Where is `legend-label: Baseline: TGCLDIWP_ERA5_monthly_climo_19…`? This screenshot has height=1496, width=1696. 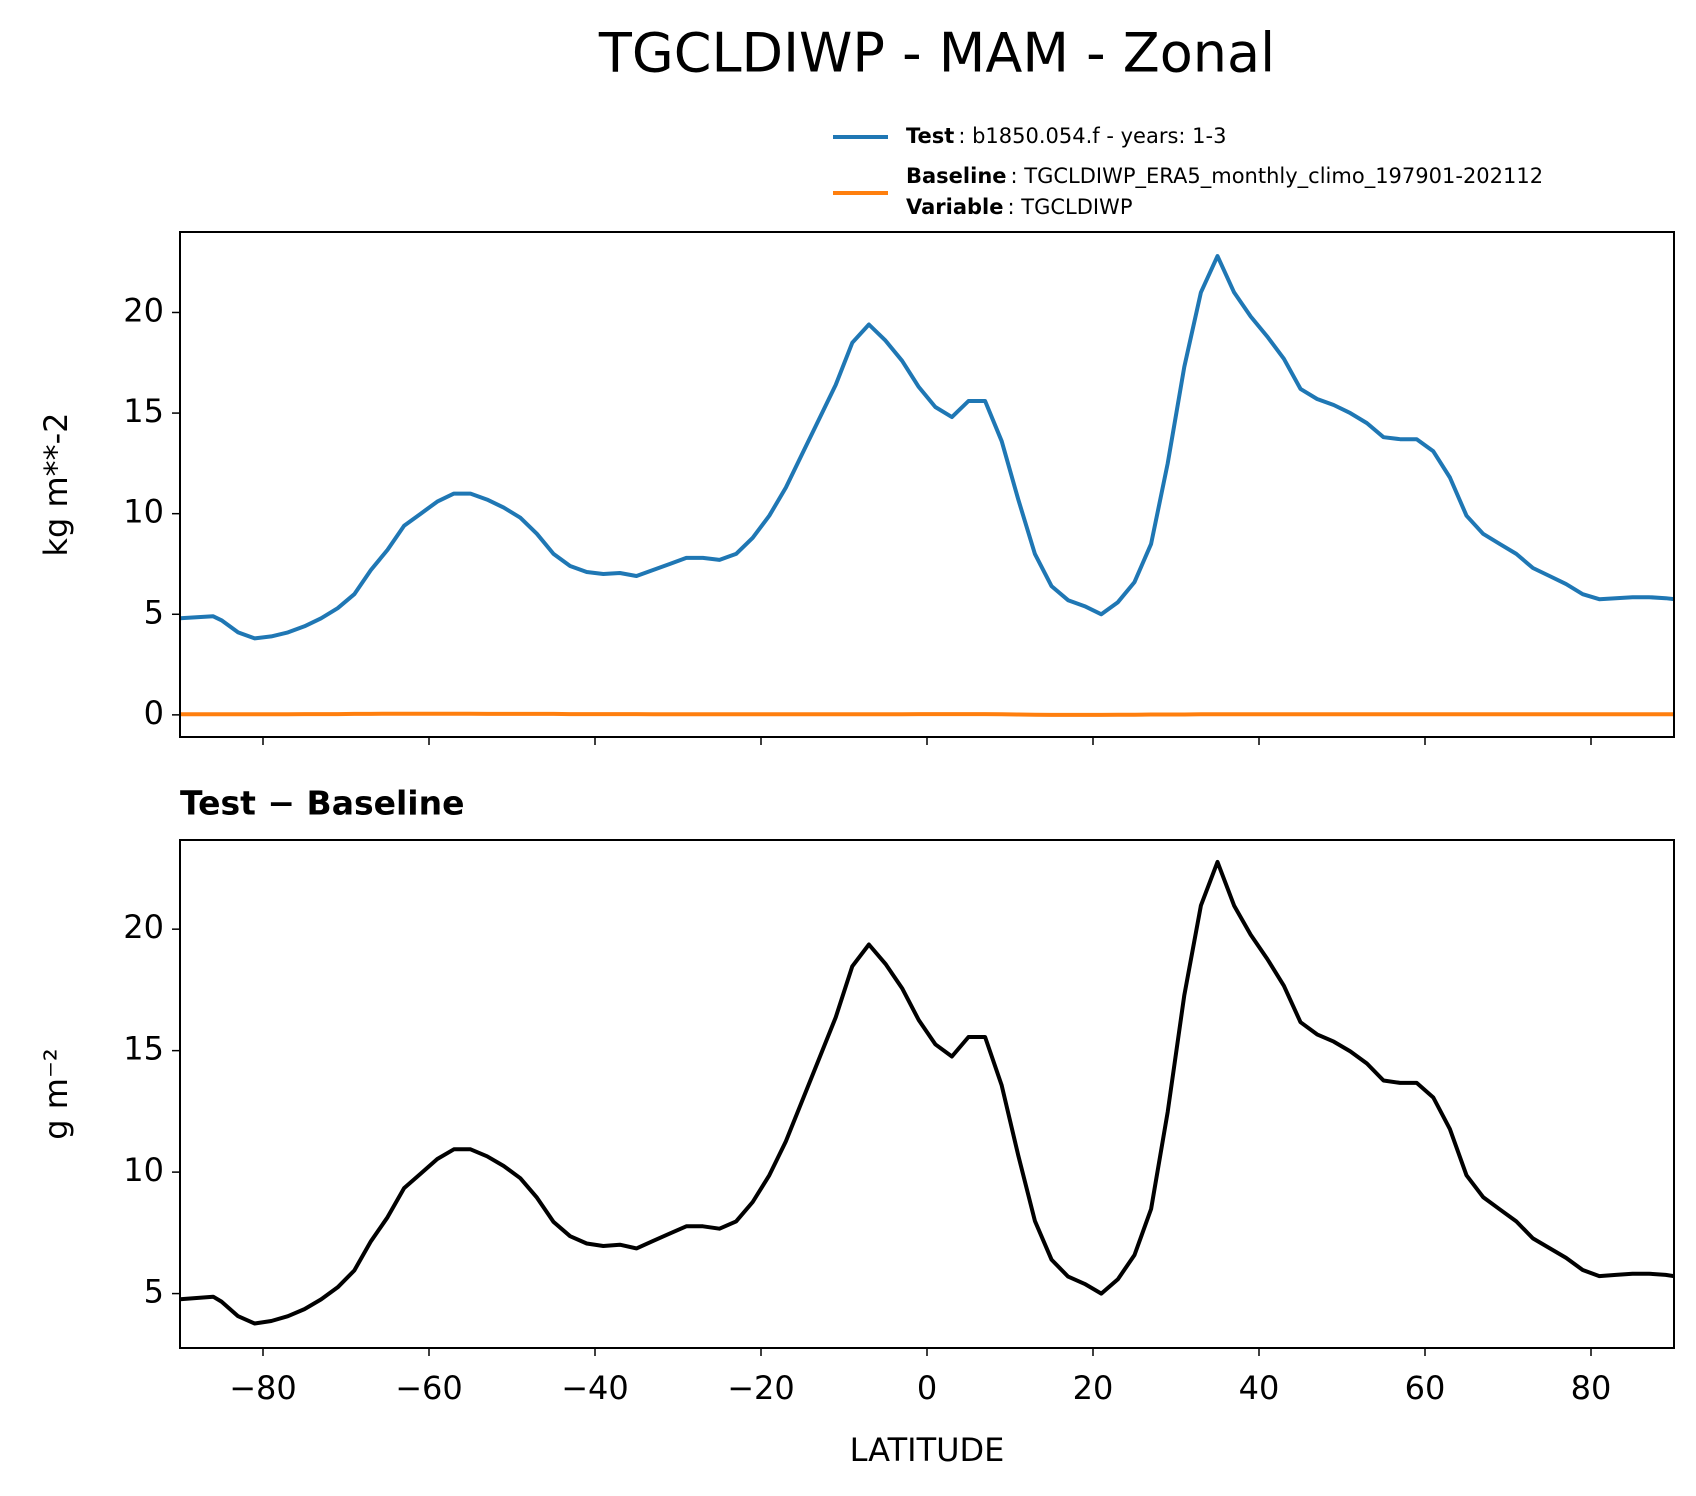
legend-label: Baseline: TGCLDIWP_ERA5_monthly_climo_19… is located at coordinates (1224, 176).